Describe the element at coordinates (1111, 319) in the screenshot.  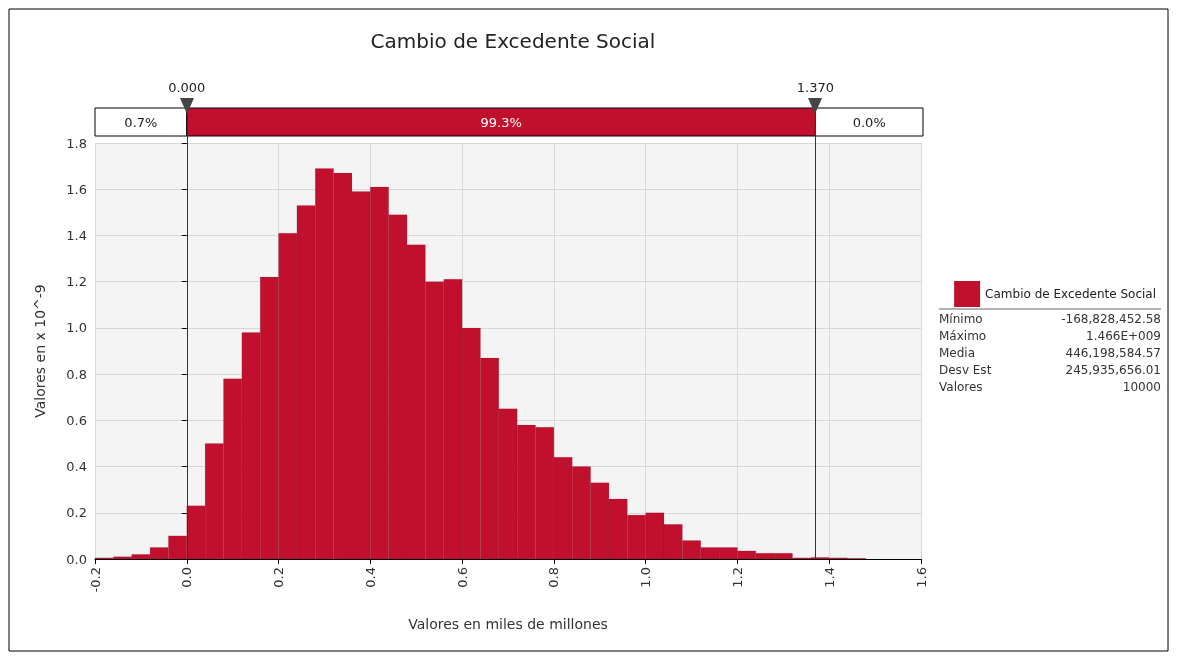
I see `text: -168,828,452.58` at that location.